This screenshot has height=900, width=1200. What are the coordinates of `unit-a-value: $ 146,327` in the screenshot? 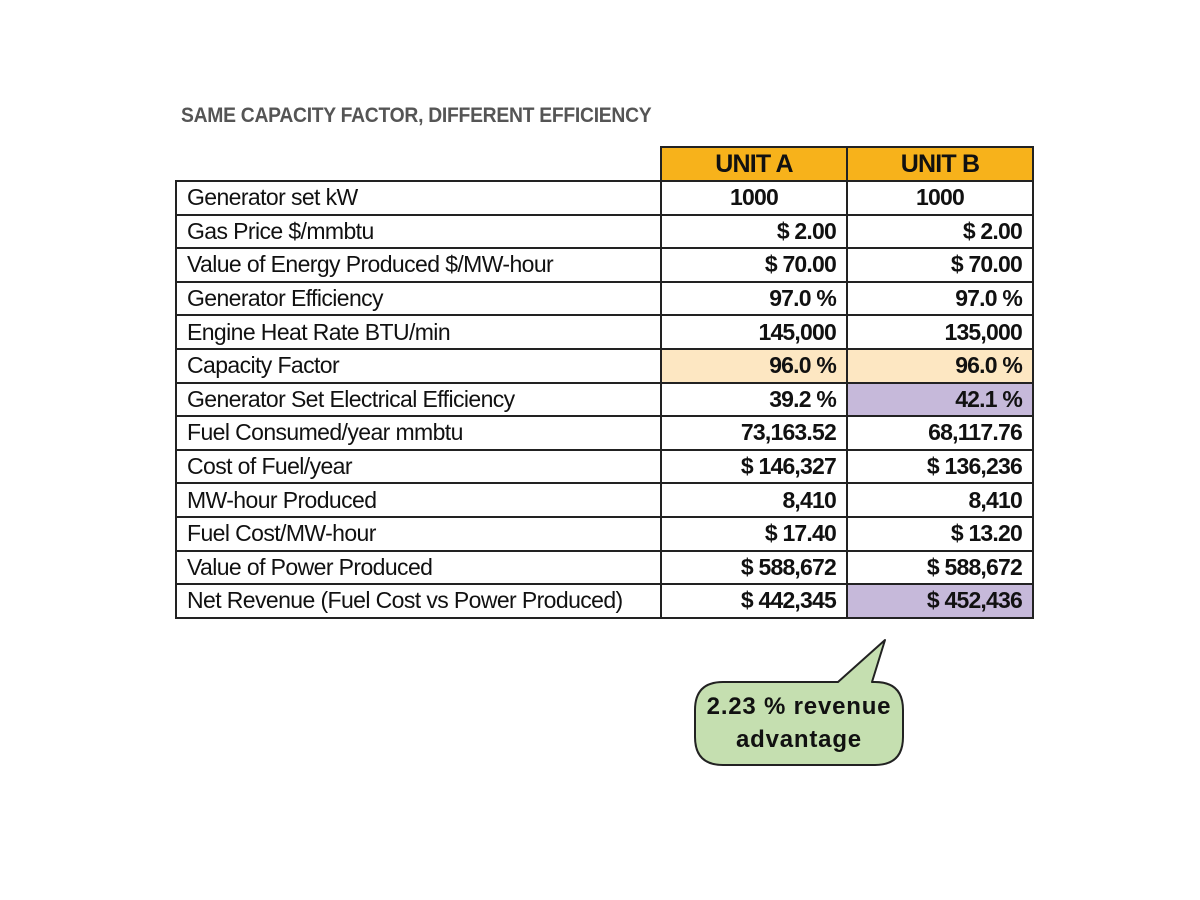 It's located at (754, 466).